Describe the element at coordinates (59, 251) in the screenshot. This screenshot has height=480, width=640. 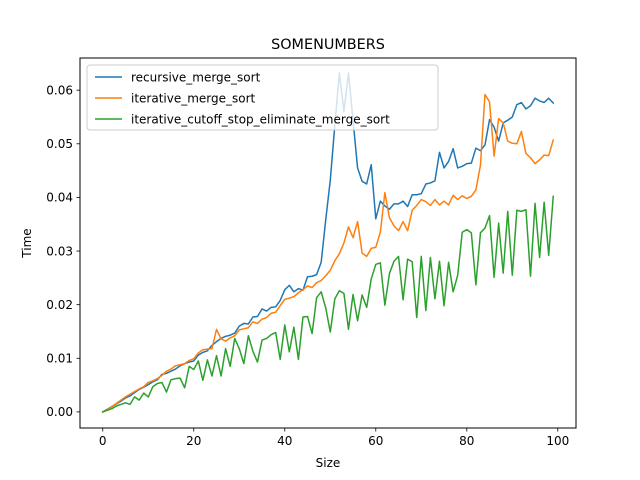
I see `y-tick-label: 0.03` at that location.